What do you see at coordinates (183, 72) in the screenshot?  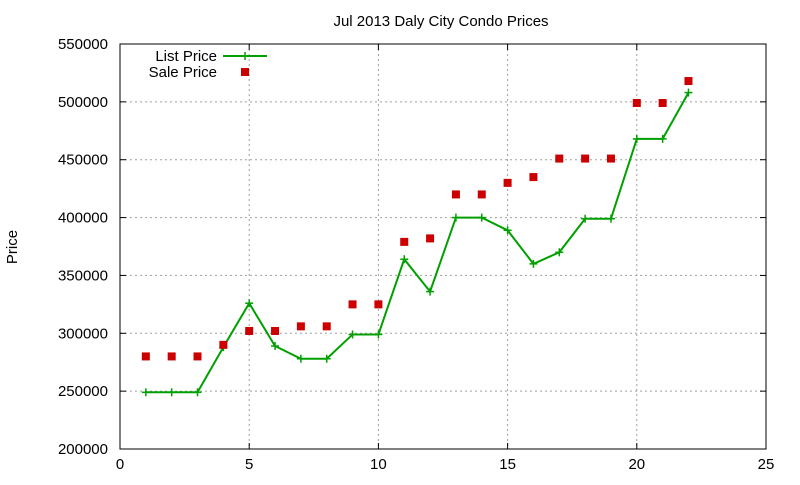 I see `legend-label: Sale Price` at bounding box center [183, 72].